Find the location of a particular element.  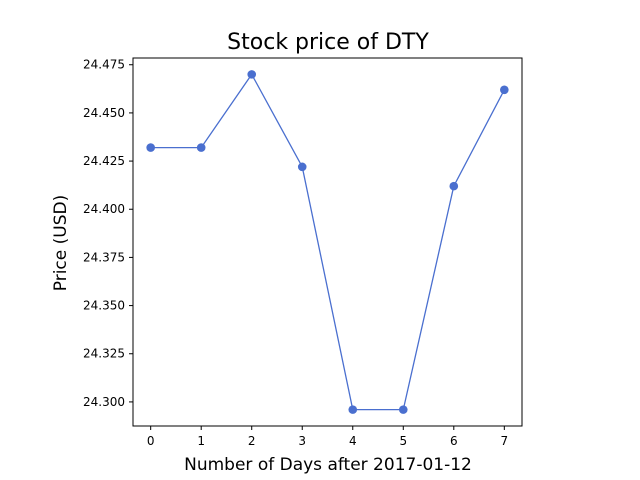

y-tick-label: 24.375 is located at coordinates (104, 257).